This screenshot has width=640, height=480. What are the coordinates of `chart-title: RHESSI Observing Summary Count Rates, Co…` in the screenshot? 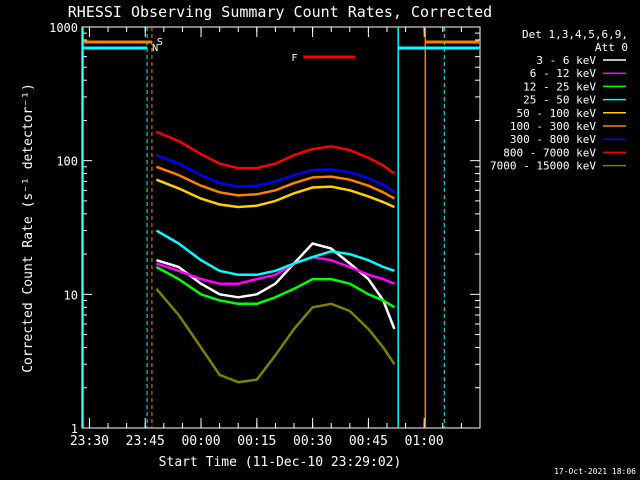 It's located at (280, 12).